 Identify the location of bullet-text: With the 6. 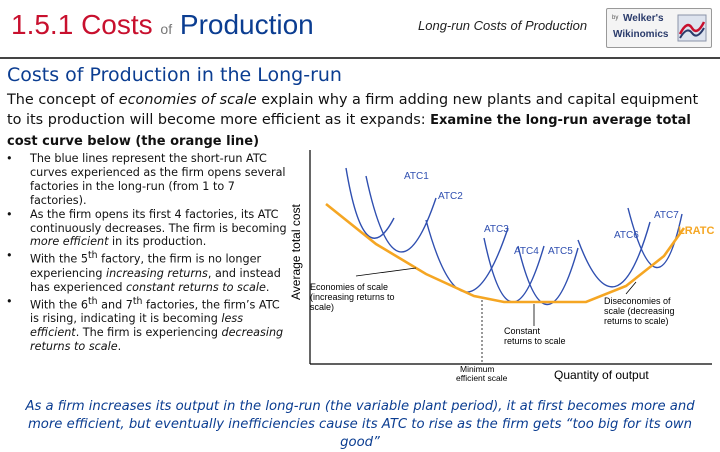
(59, 305).